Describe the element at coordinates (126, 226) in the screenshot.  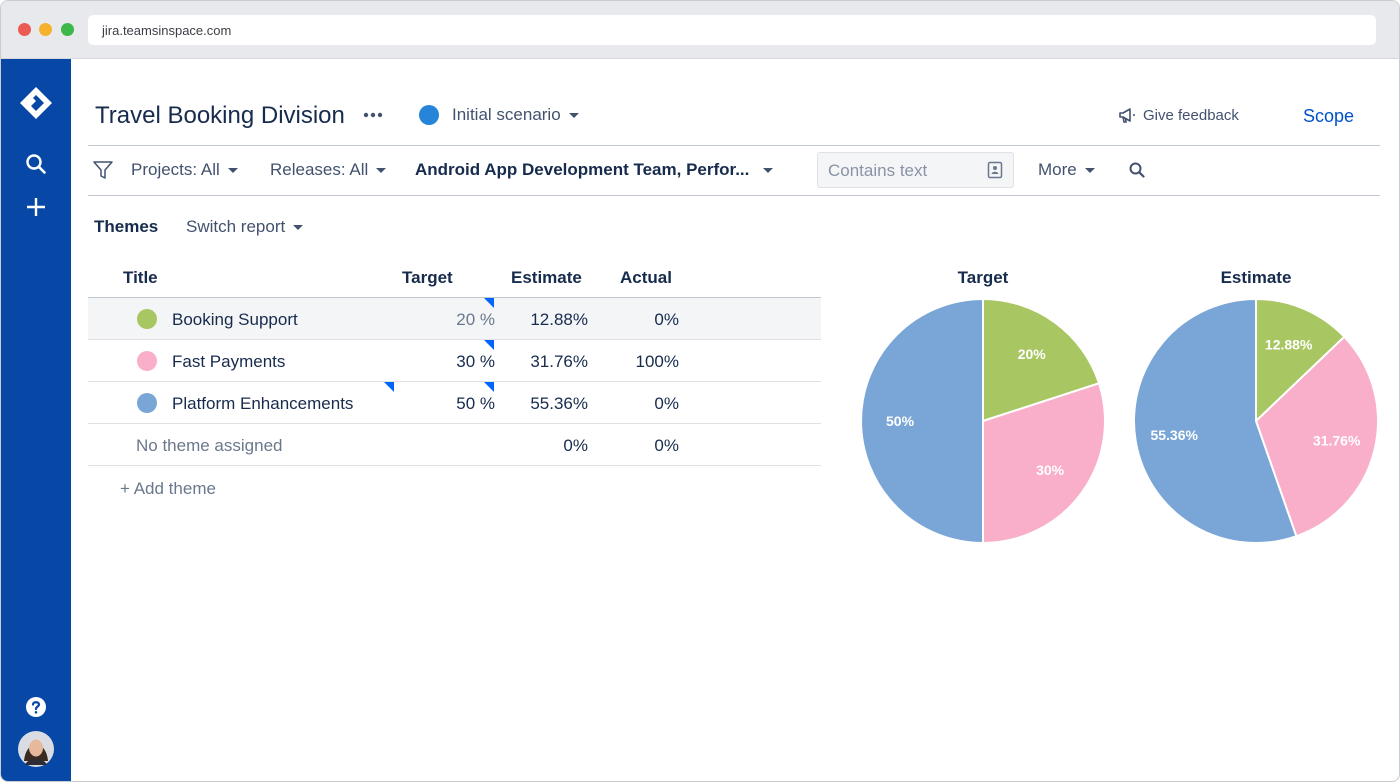
I see `report-label: Themes` at that location.